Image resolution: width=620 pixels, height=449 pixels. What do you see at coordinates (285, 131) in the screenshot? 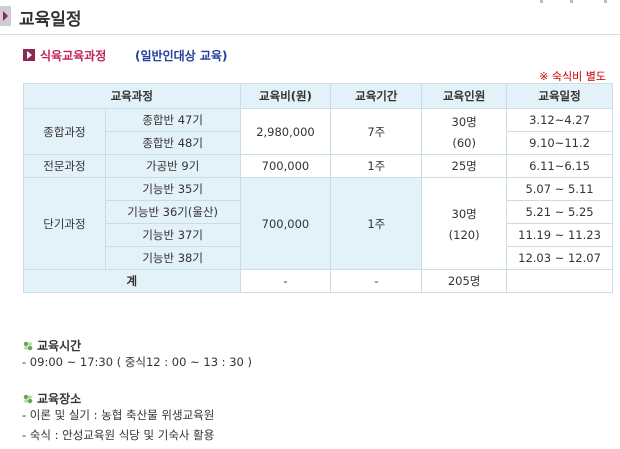
I see `fee-cell: 2,980,000` at bounding box center [285, 131].